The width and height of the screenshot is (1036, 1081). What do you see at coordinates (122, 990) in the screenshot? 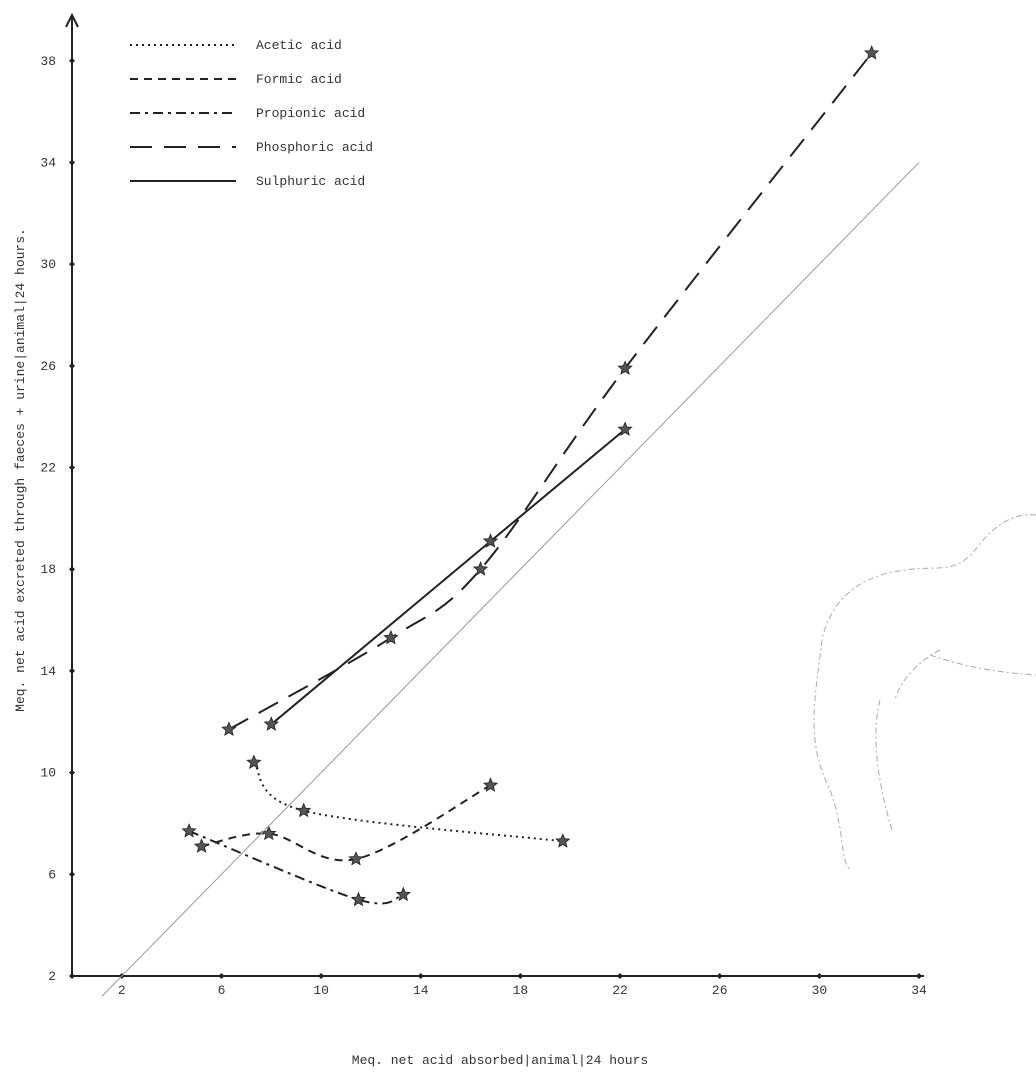
I see `x-tick-label: 2` at bounding box center [122, 990].